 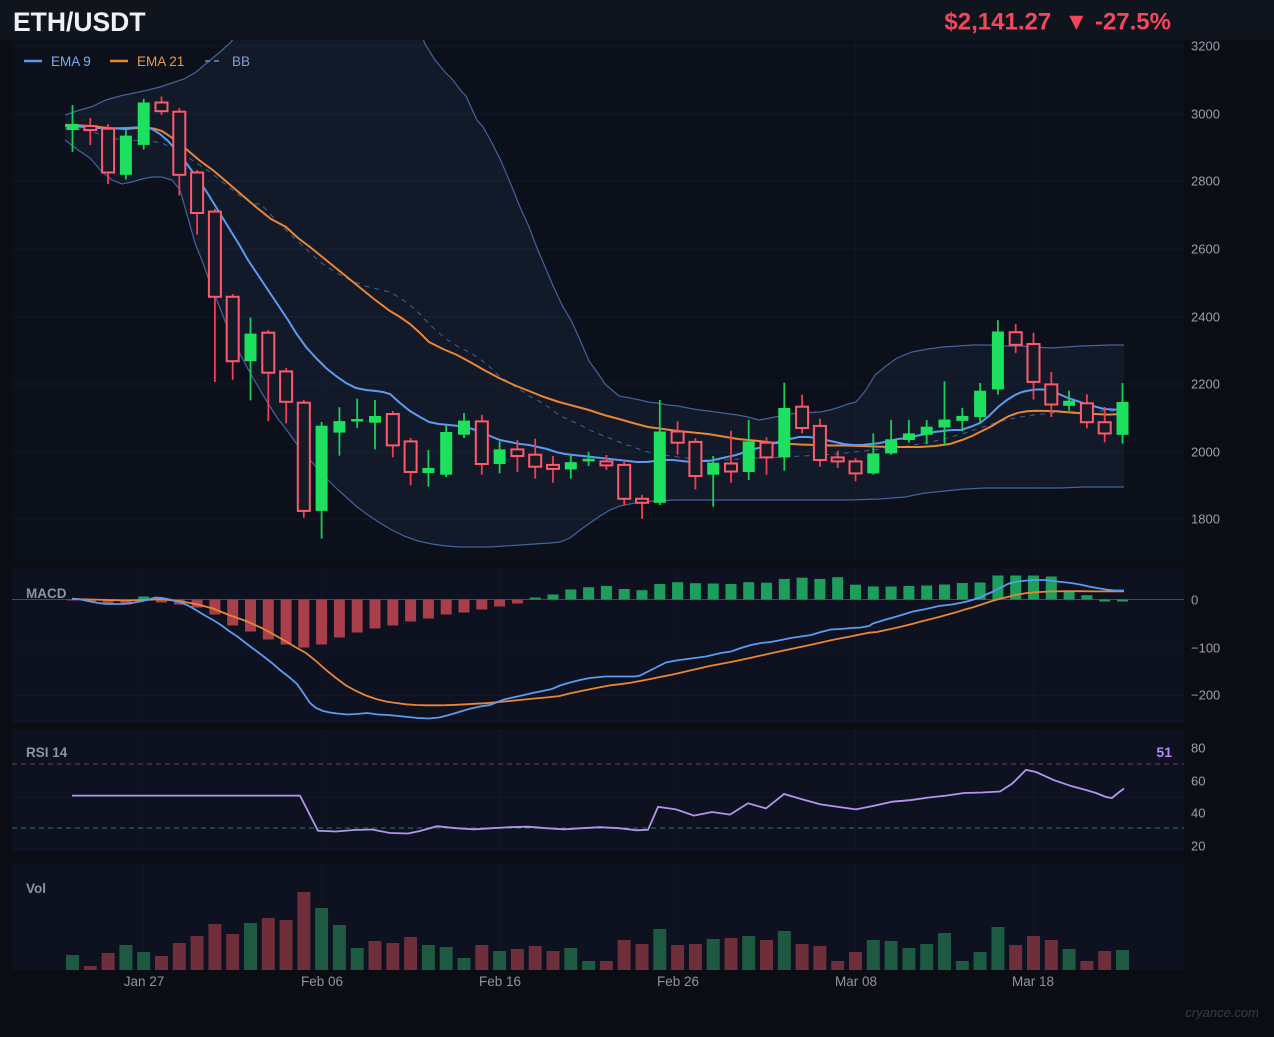 What do you see at coordinates (47, 752) in the screenshot?
I see `svg-text: RSI 14` at bounding box center [47, 752].